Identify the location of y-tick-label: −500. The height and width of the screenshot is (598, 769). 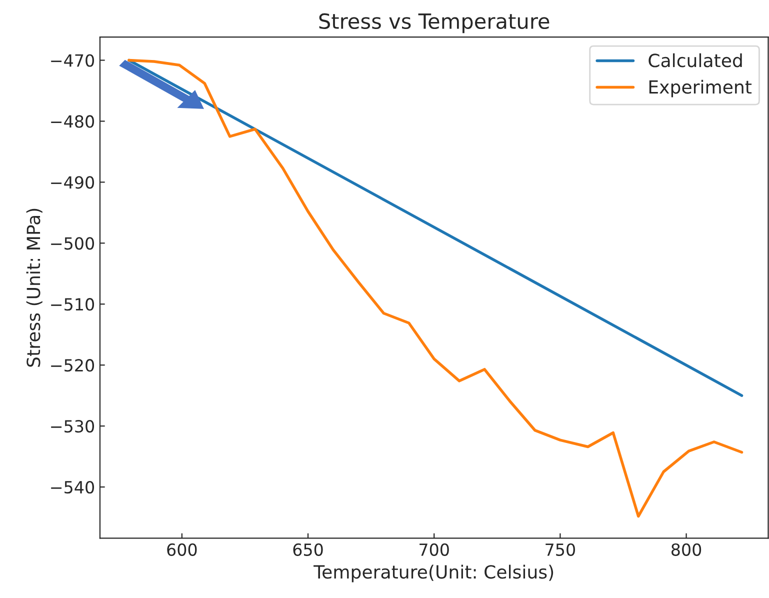
(72, 243).